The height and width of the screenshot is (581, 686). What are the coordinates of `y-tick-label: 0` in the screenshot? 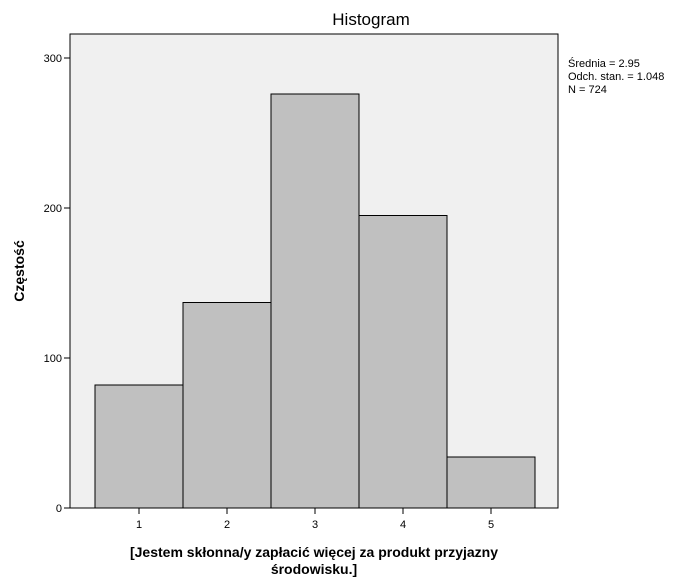 It's located at (59, 509).